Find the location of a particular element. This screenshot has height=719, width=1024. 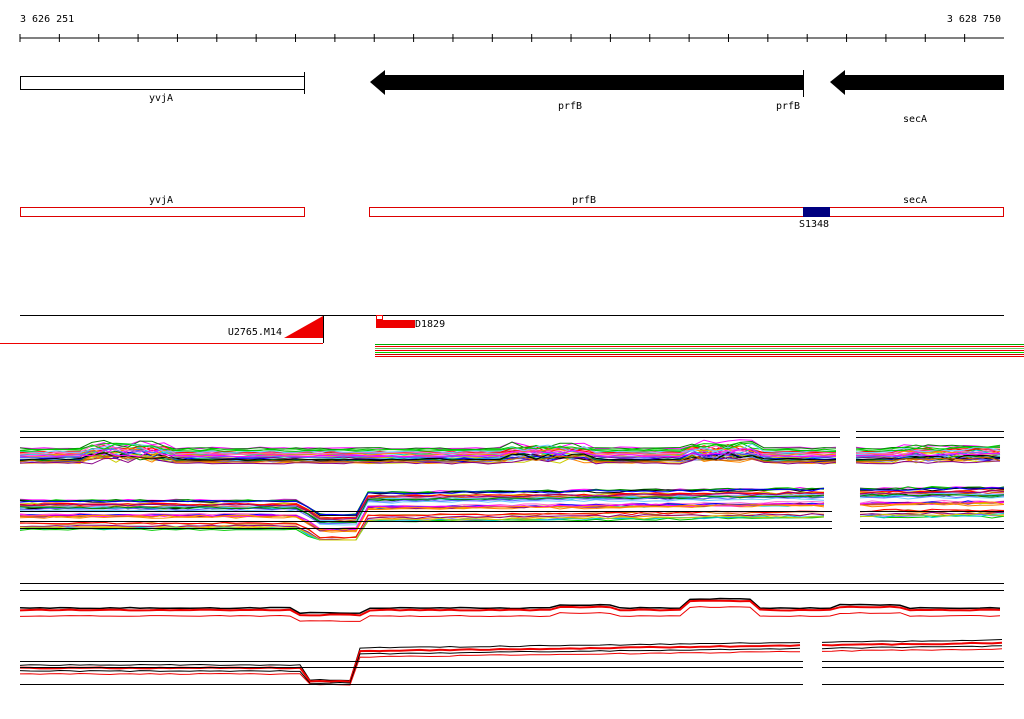

site-box is located at coordinates (816, 212).